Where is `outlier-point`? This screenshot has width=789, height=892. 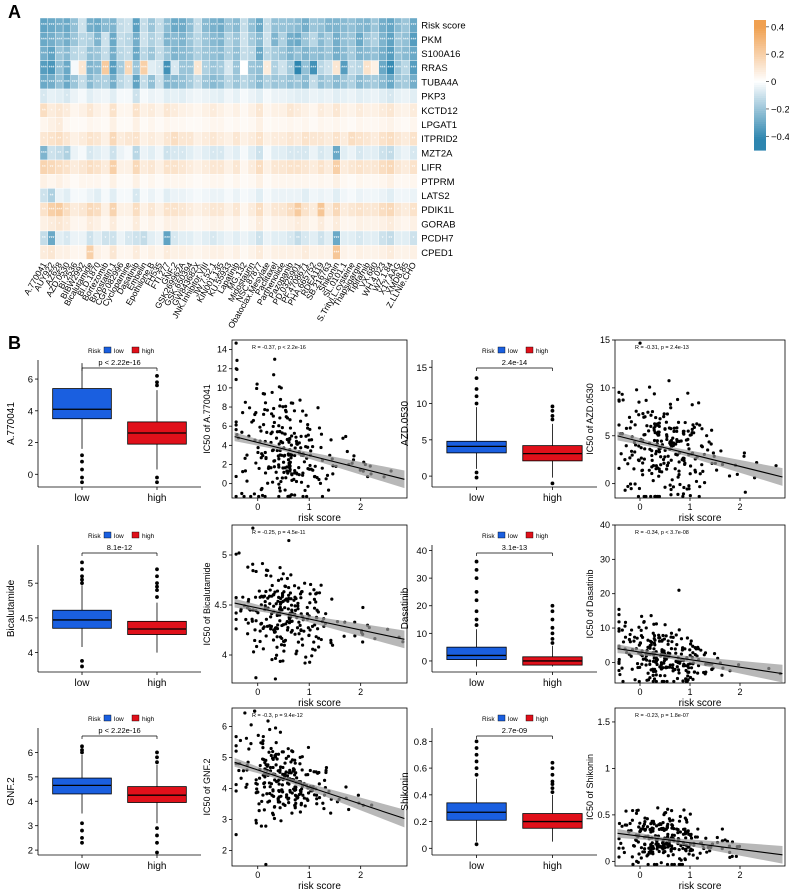
outlier-point is located at coordinates (476, 611).